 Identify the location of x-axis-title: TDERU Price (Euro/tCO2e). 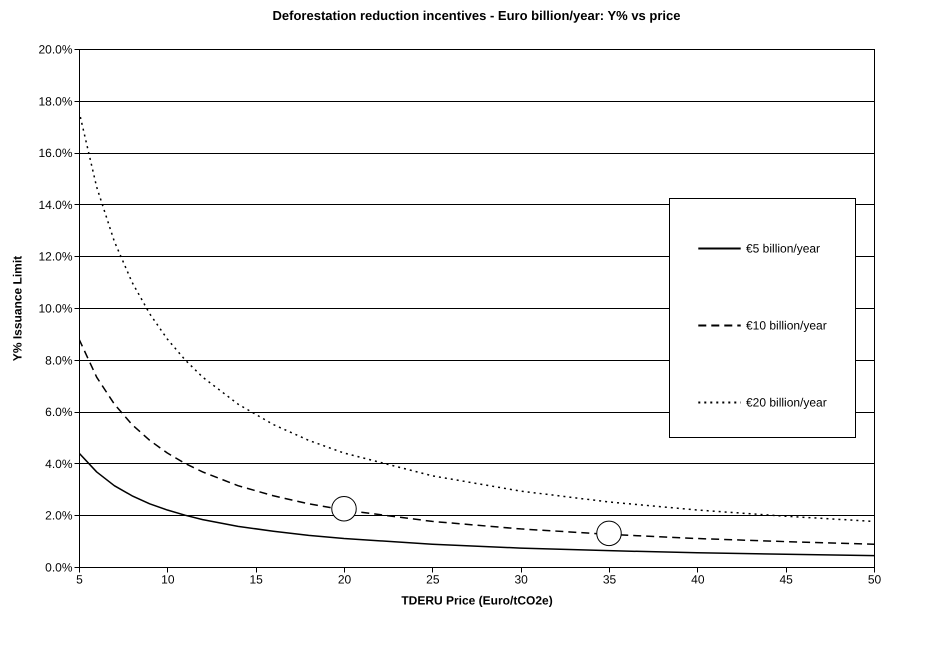
(477, 601).